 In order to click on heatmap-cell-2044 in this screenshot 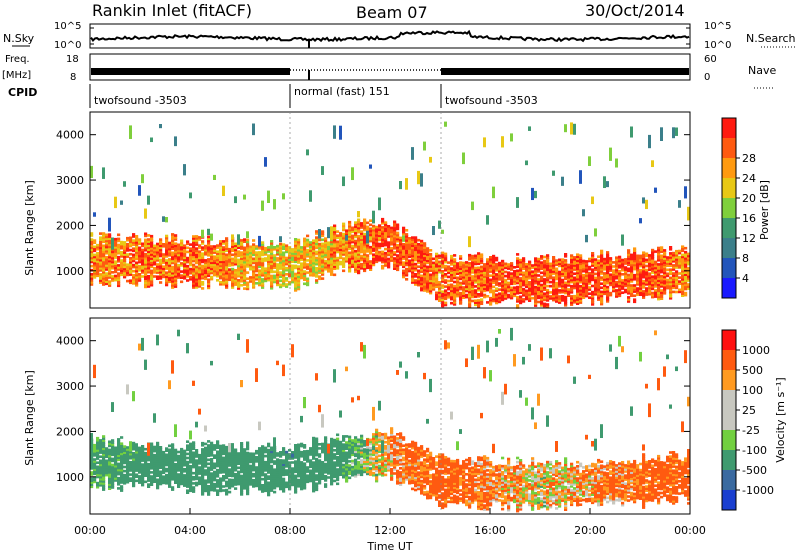, I will do `click(398, 233)`.